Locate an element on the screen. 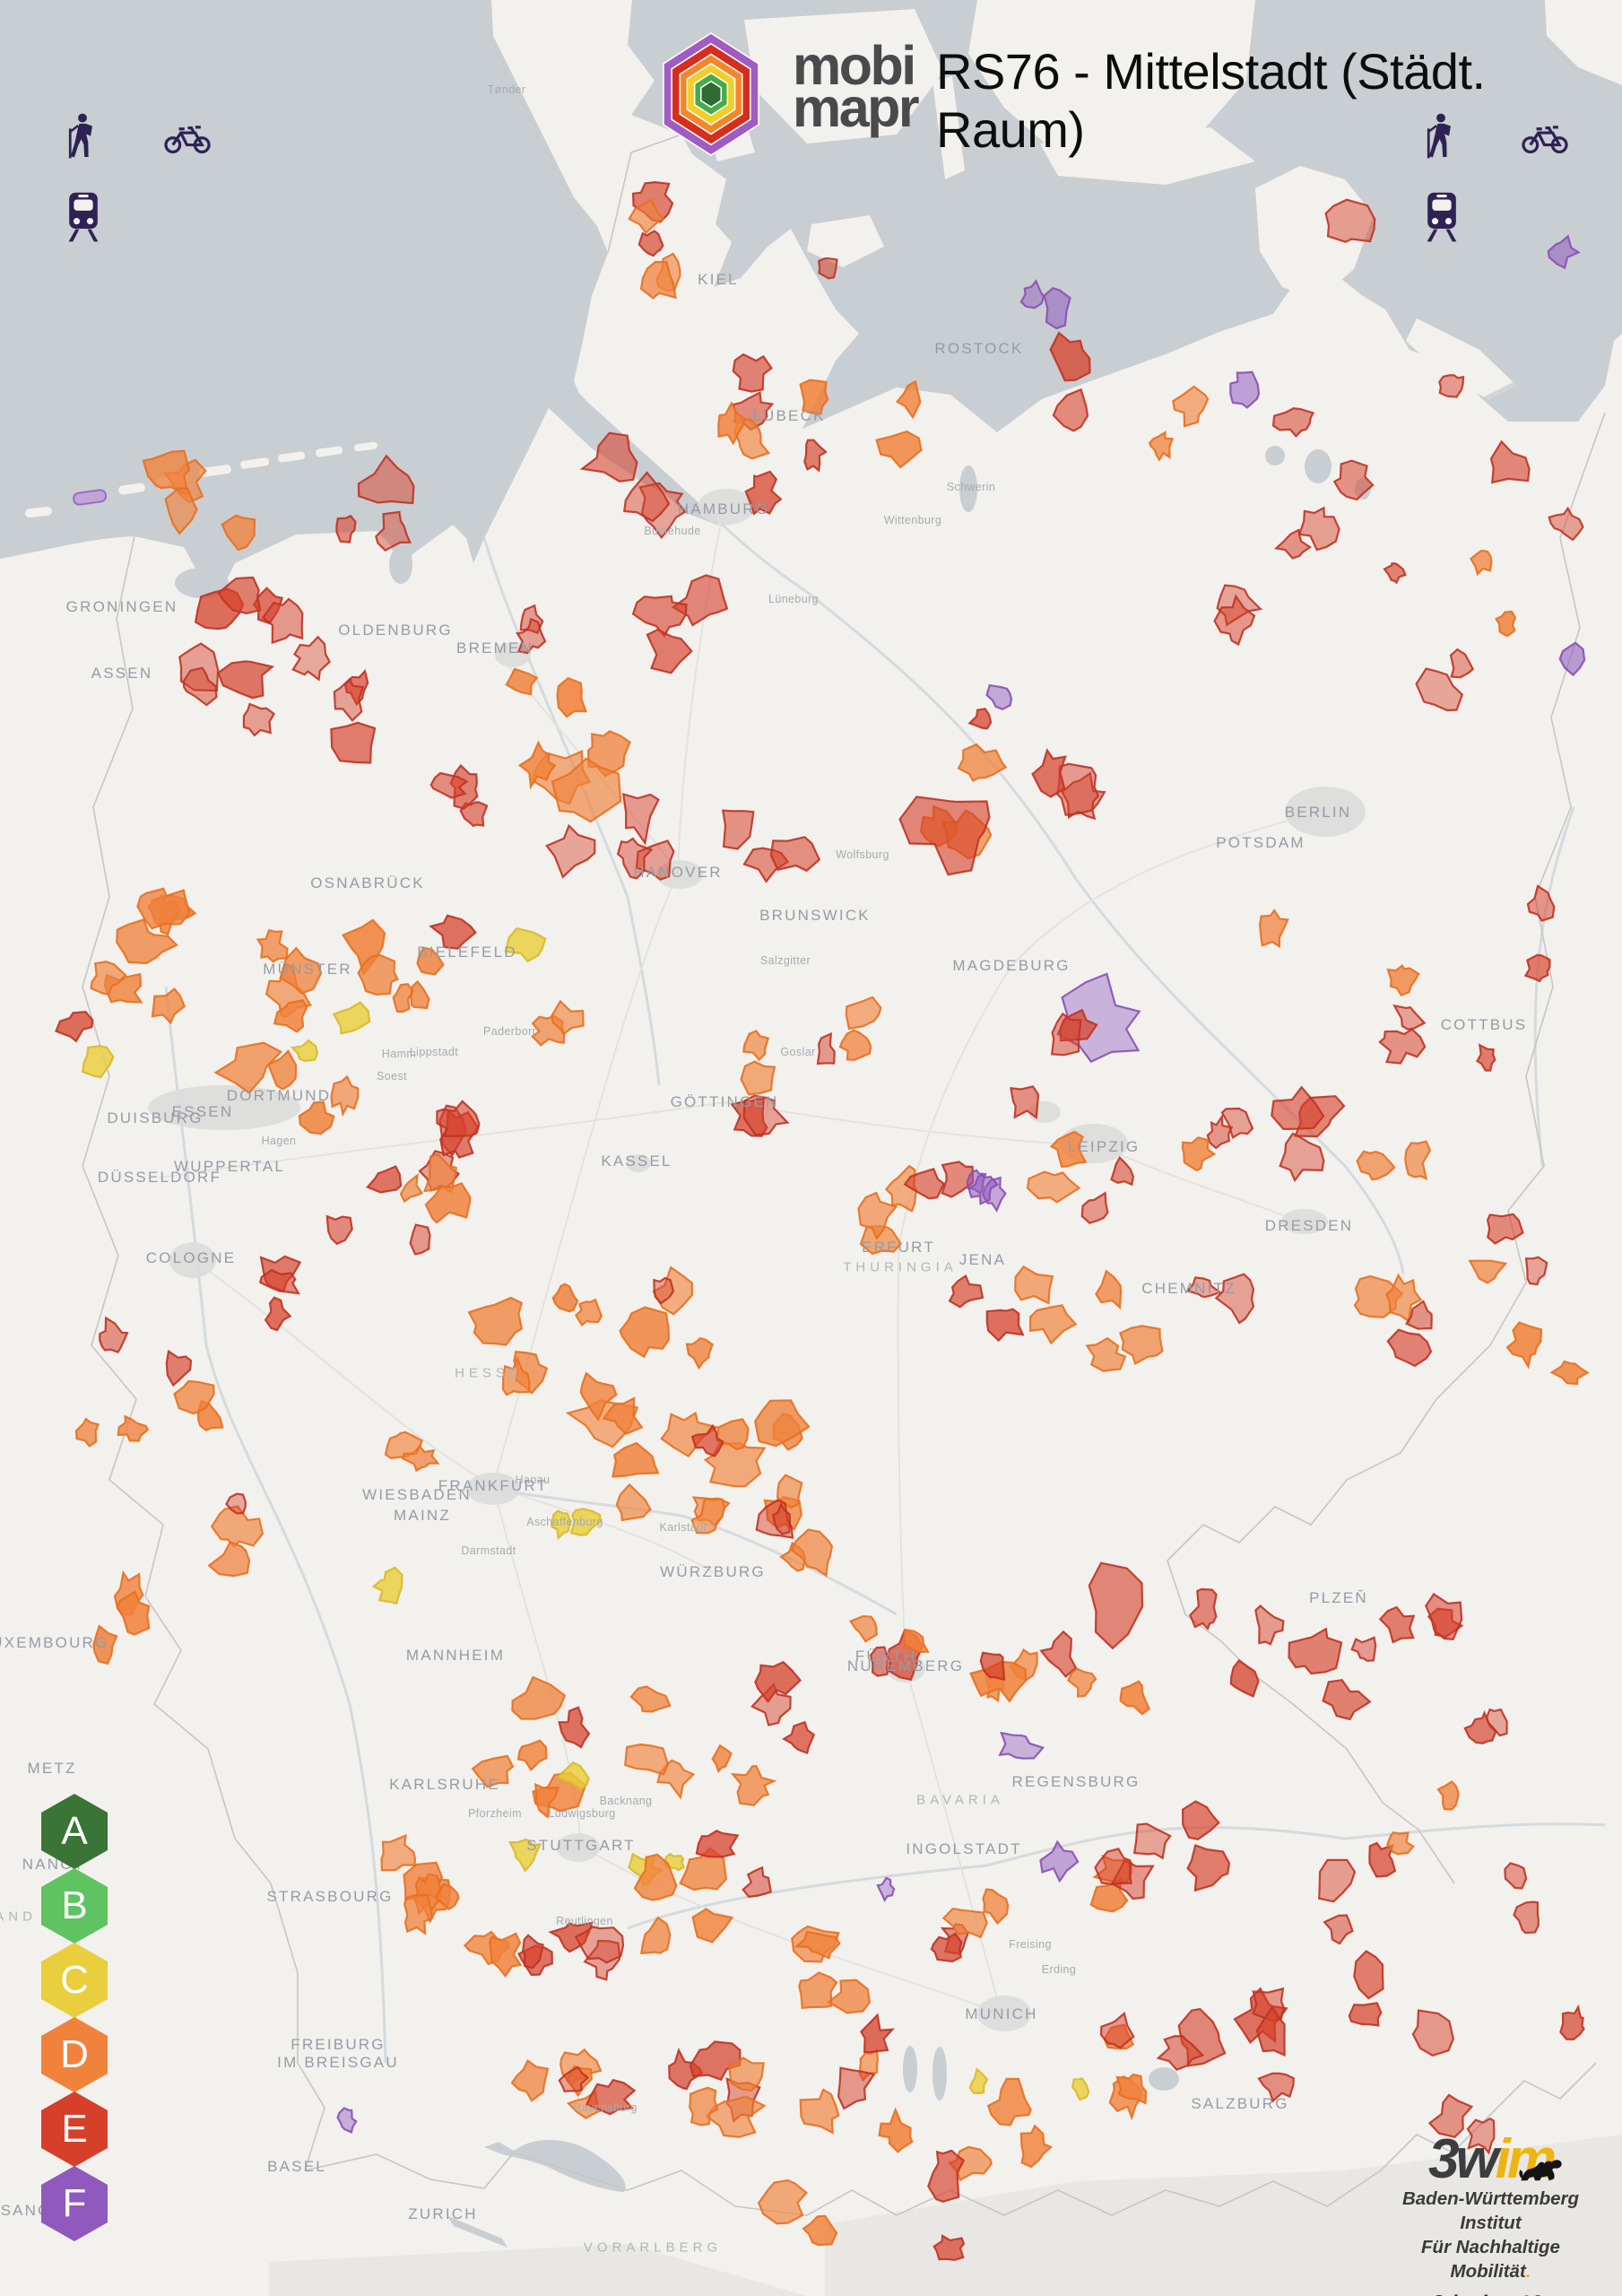 This screenshot has width=1622, height=2296. bicycle-icon is located at coordinates (187, 138).